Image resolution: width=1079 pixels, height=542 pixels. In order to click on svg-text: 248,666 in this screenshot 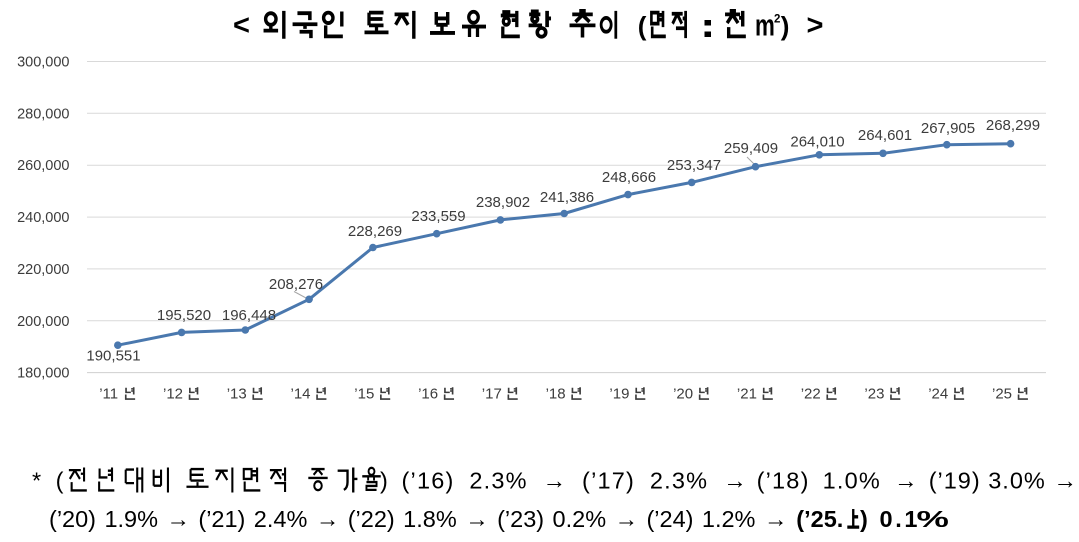, I will do `click(629, 177)`.